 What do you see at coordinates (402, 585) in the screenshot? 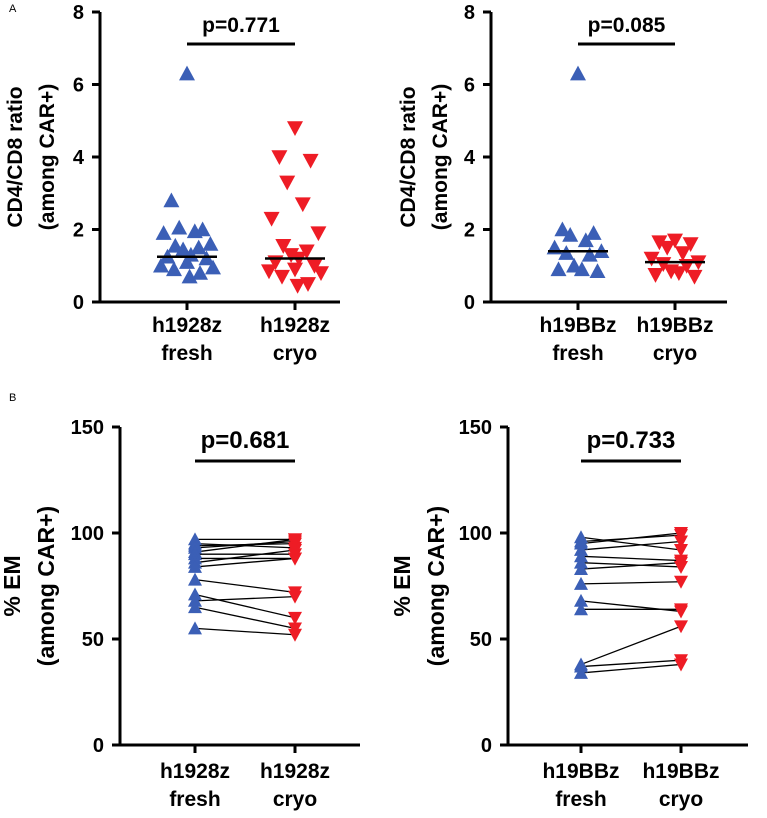
I see `y-axis-label: % EM` at bounding box center [402, 585].